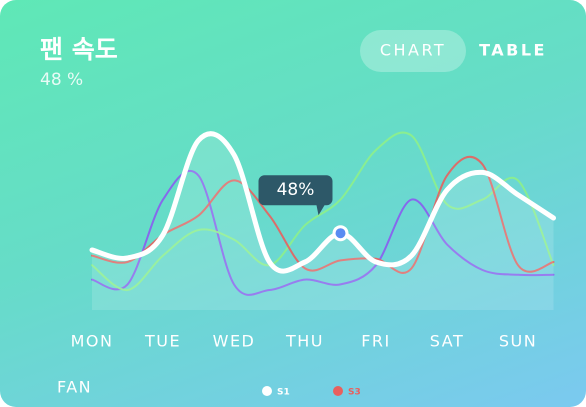 This screenshot has height=407, width=586. I want to click on x-tick-label: TUE, so click(162, 341).